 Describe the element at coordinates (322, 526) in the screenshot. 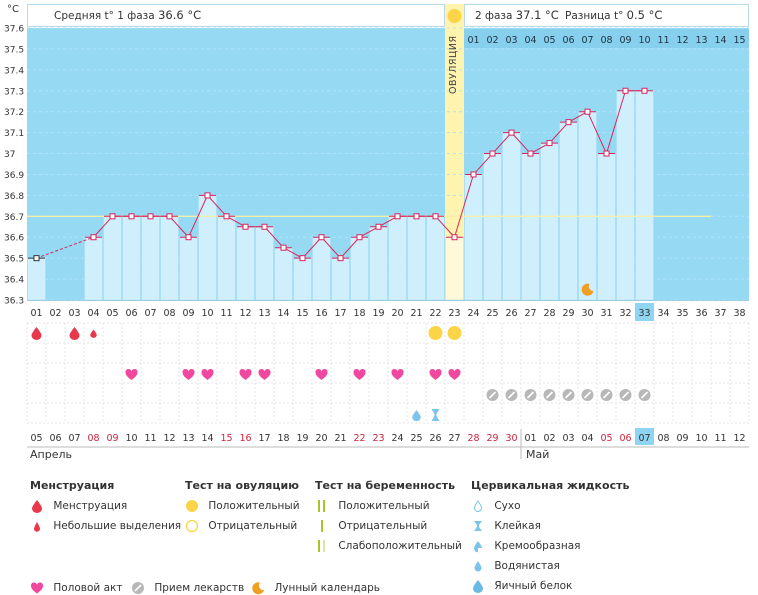

I see `single-bar-icon` at that location.